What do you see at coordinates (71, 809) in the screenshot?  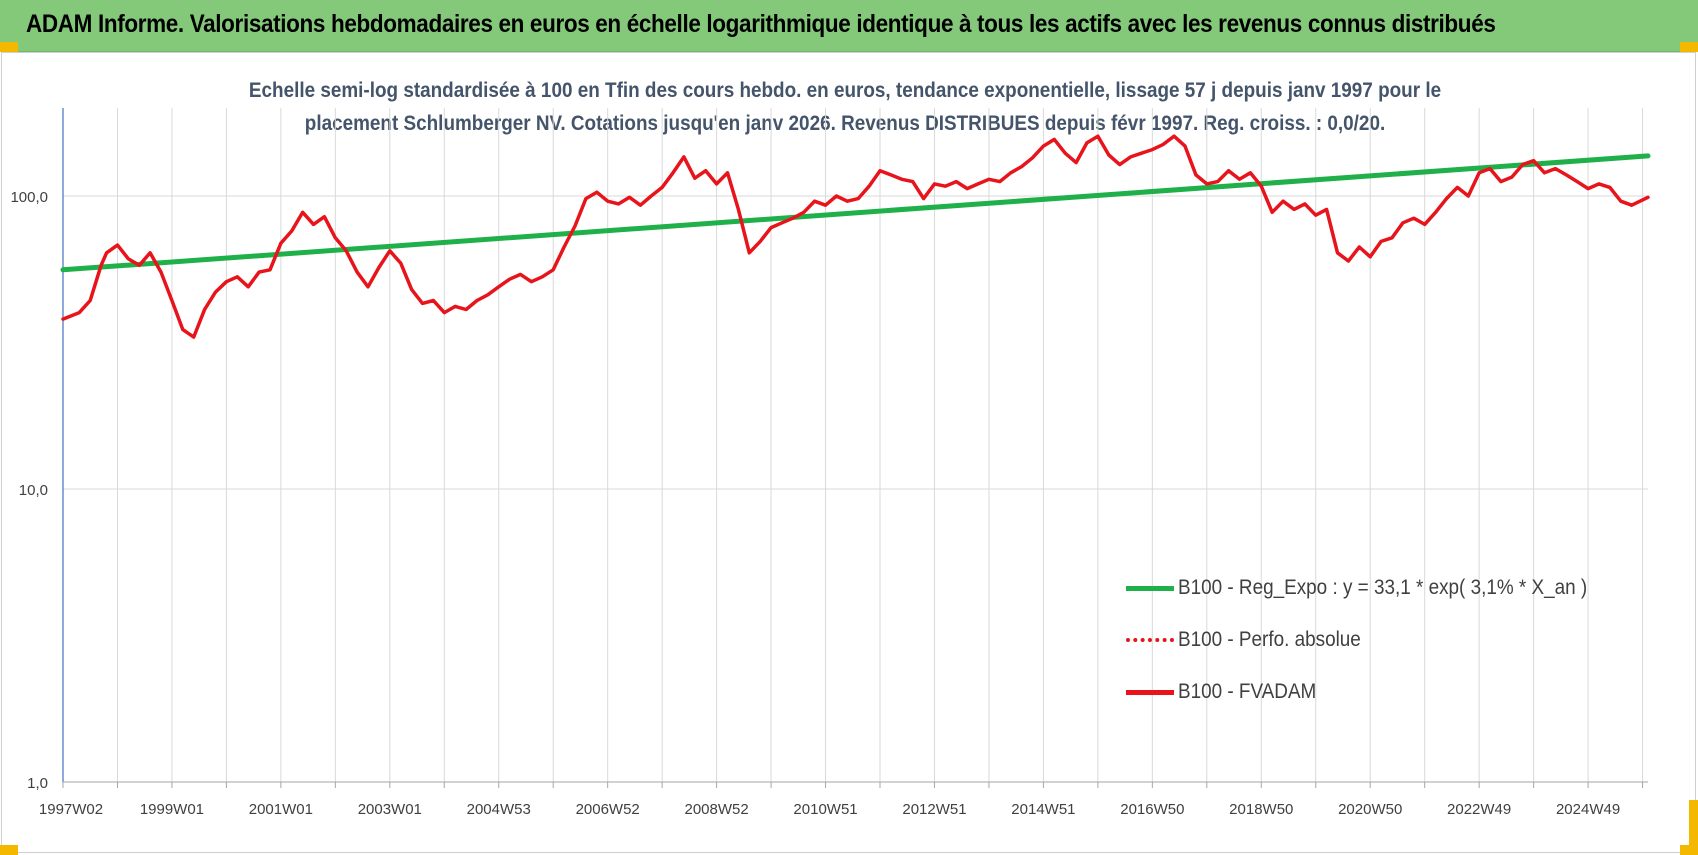 I see `x-tick-label: 1997W02` at bounding box center [71, 809].